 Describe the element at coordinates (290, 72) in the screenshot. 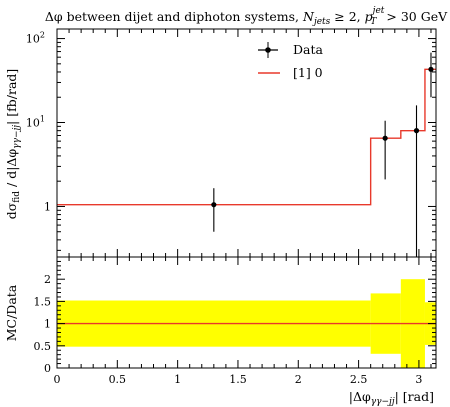

I see `legend-entry-mc: [1] 0` at that location.